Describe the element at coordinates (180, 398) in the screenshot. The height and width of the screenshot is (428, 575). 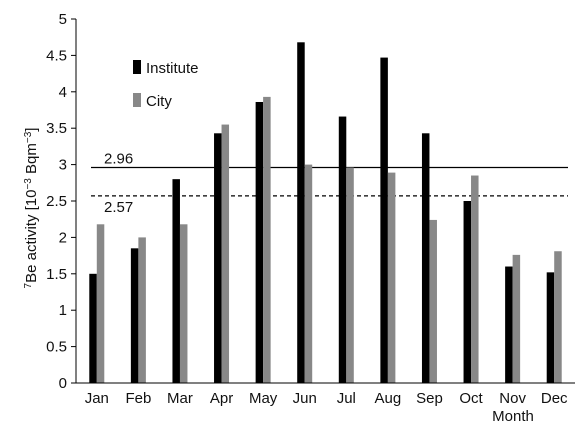
I see `x-tick-label: Mar` at that location.